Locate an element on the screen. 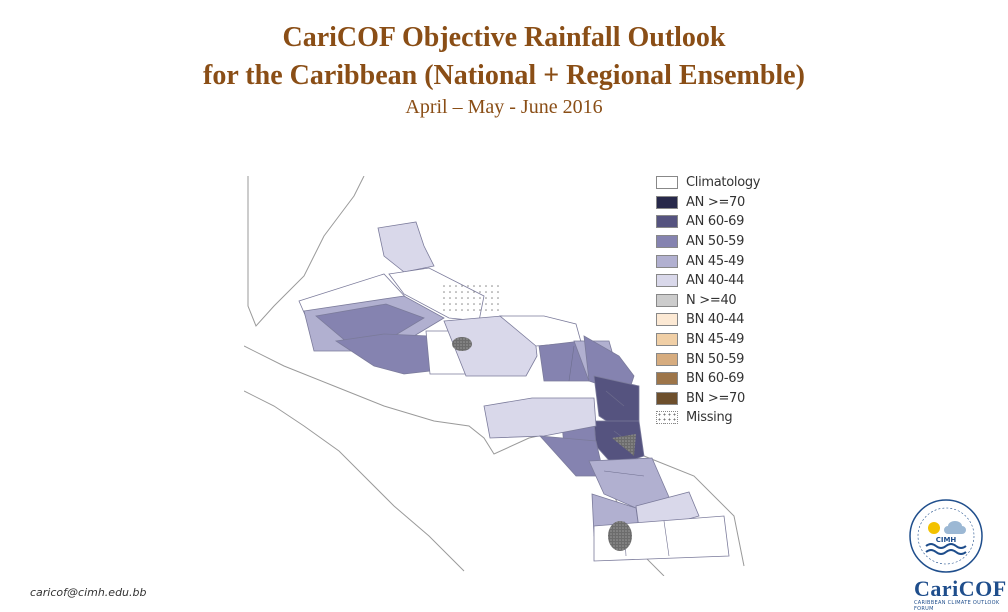  footer-email: caricof@cimh.edu.bb is located at coordinates (88, 592).